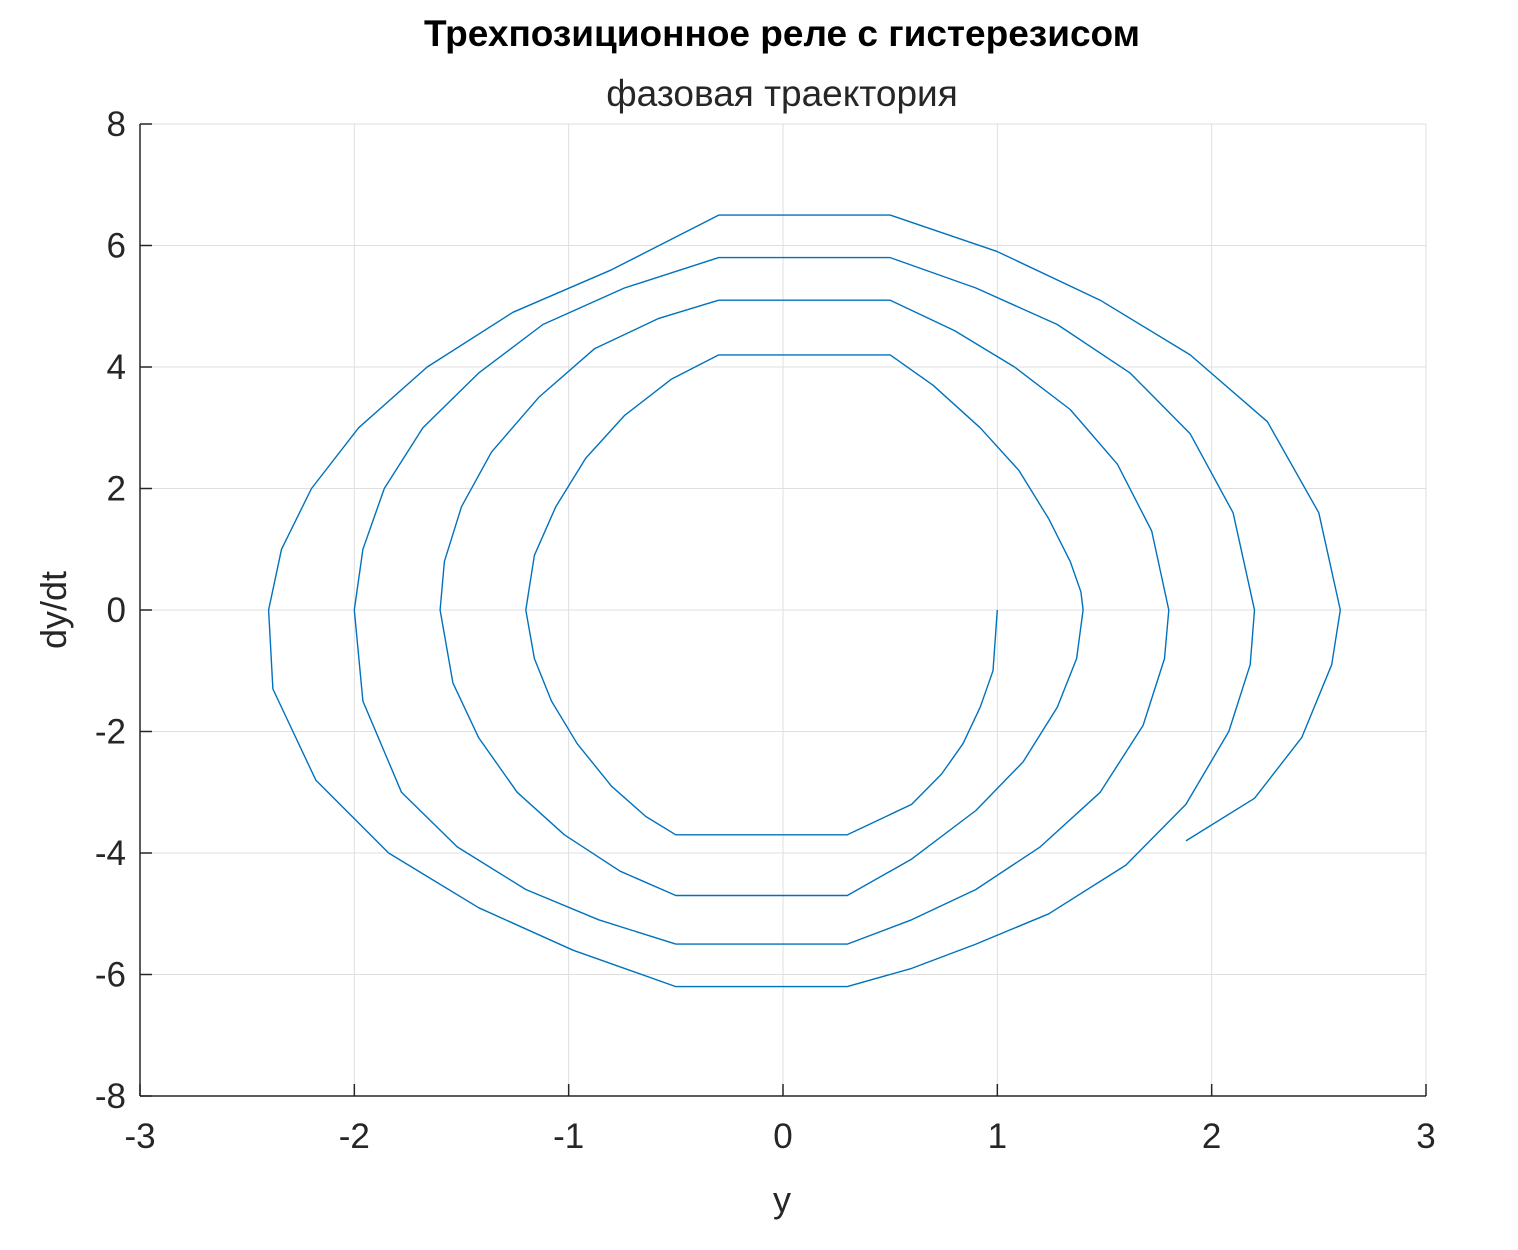 This screenshot has height=1250, width=1518. Describe the element at coordinates (116, 489) in the screenshot. I see `y-tick-label: 2` at that location.